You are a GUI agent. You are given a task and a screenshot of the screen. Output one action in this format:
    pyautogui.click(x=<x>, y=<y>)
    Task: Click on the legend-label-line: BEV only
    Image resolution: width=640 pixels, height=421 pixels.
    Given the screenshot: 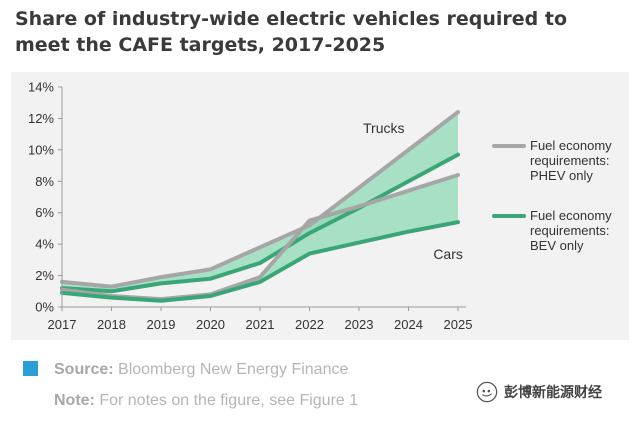 What is the action you would take?
    pyautogui.click(x=557, y=245)
    